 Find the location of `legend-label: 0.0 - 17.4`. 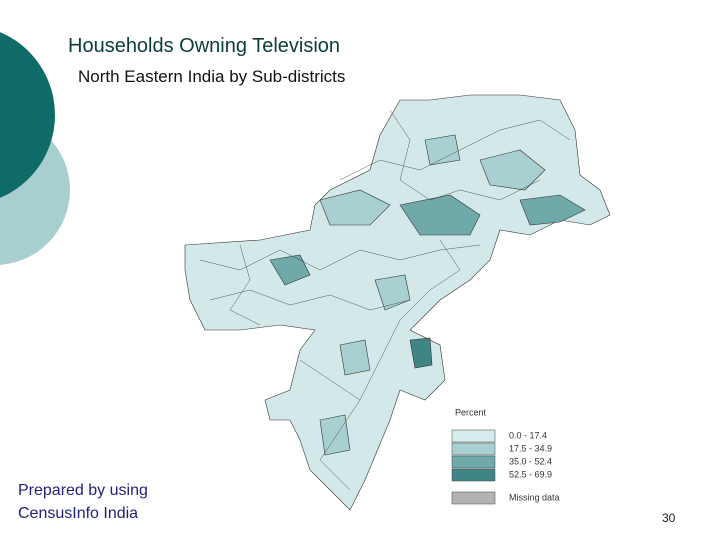

legend-label: 0.0 - 17.4 is located at coordinates (528, 435).